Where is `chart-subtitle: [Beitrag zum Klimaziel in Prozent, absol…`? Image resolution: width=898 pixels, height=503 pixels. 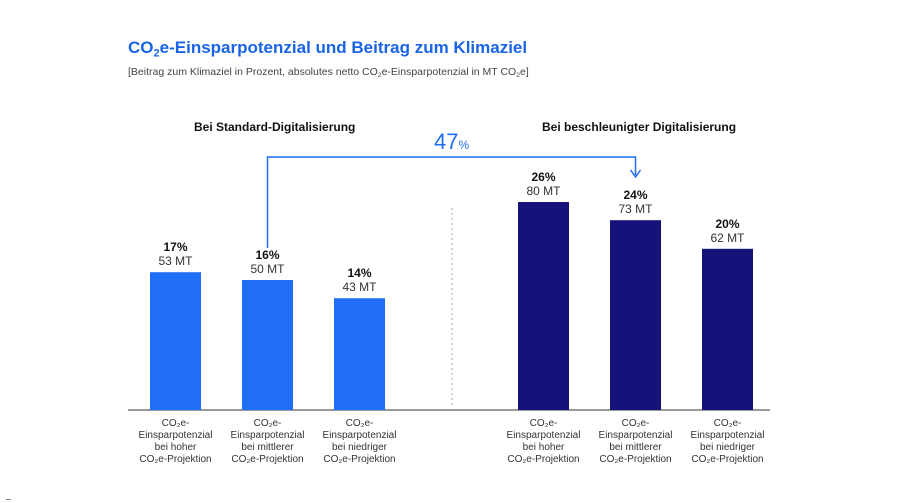 chart-subtitle: [Beitrag zum Klimaziel in Prozent, absol… is located at coordinates (328, 73).